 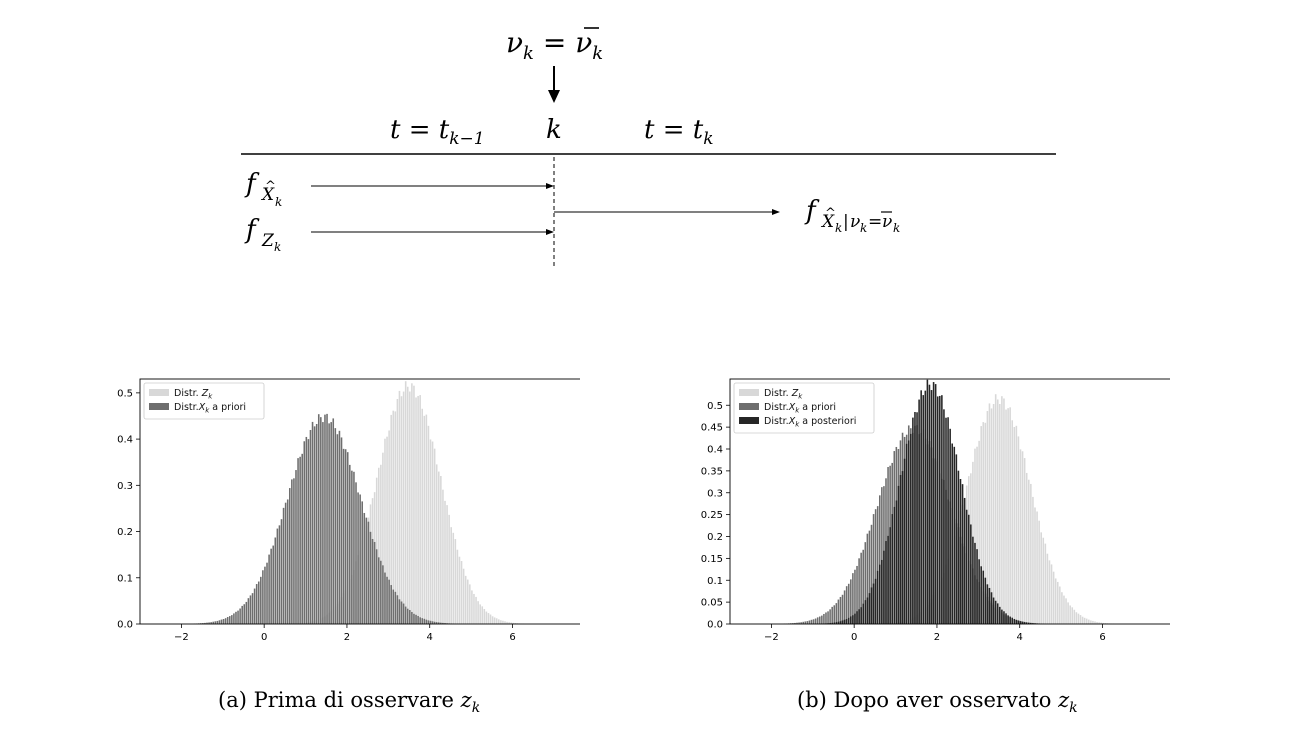 I want to click on y-tick-label: 0.5, so click(x=125, y=393).